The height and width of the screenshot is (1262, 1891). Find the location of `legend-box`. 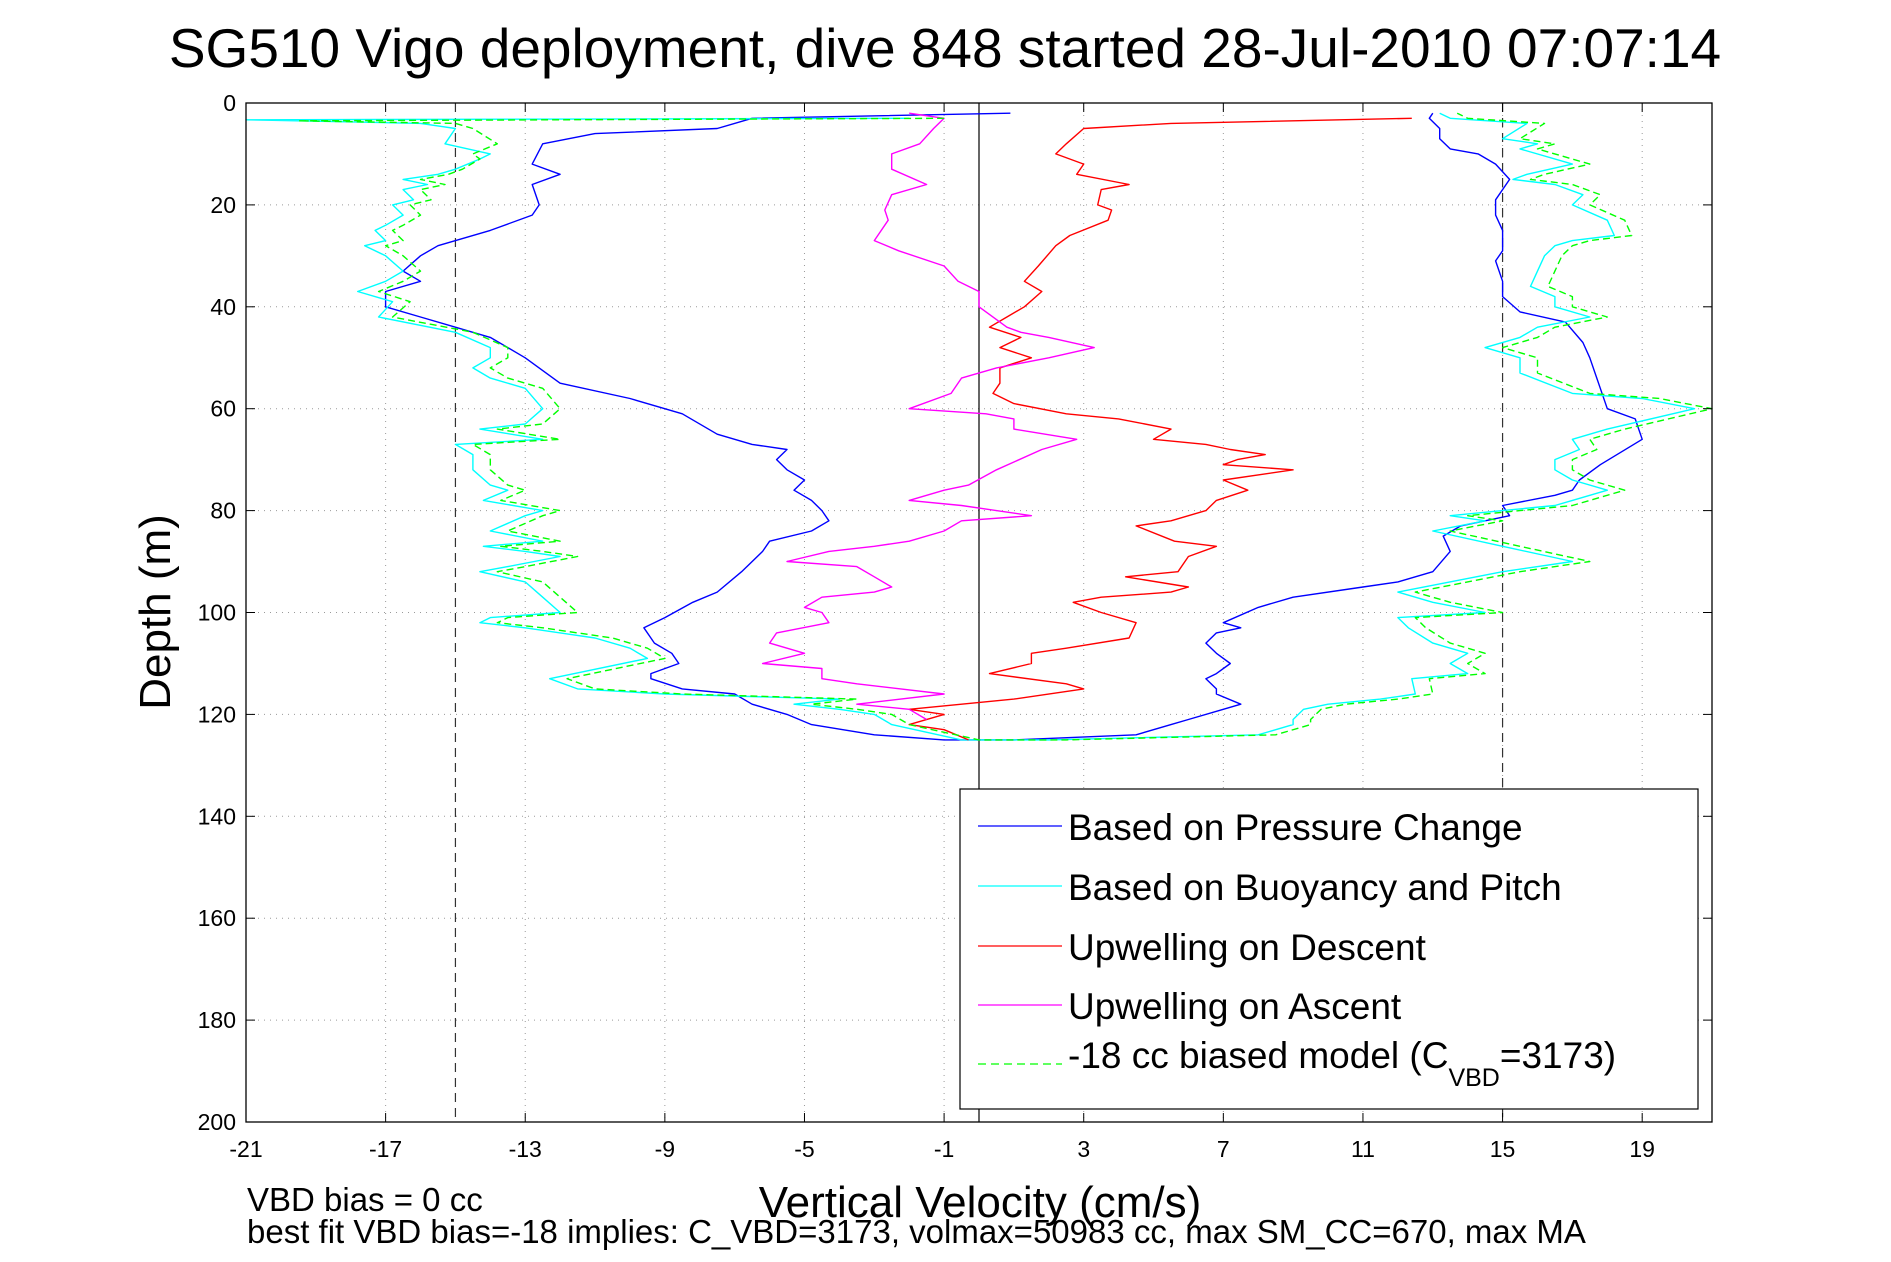

legend-box is located at coordinates (1329, 949).